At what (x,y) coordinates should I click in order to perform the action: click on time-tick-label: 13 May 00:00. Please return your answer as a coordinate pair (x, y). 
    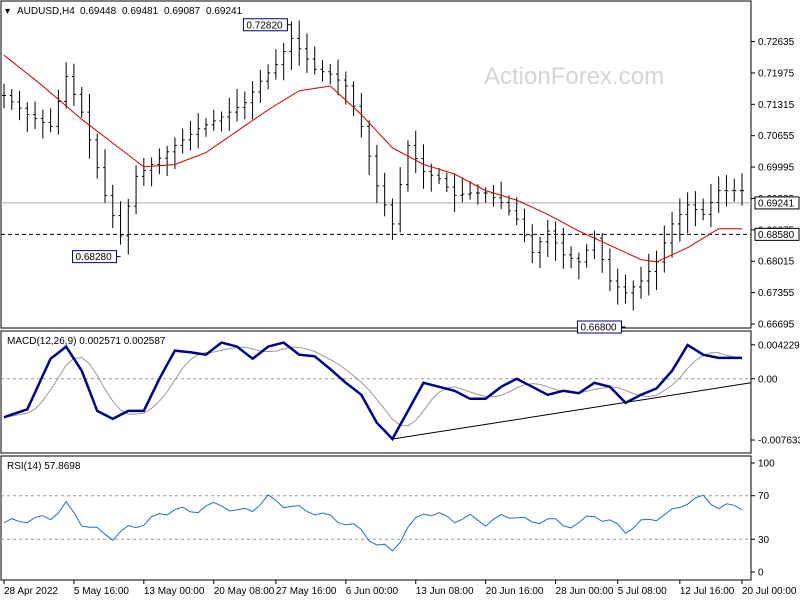
    Looking at the image, I should click on (174, 591).